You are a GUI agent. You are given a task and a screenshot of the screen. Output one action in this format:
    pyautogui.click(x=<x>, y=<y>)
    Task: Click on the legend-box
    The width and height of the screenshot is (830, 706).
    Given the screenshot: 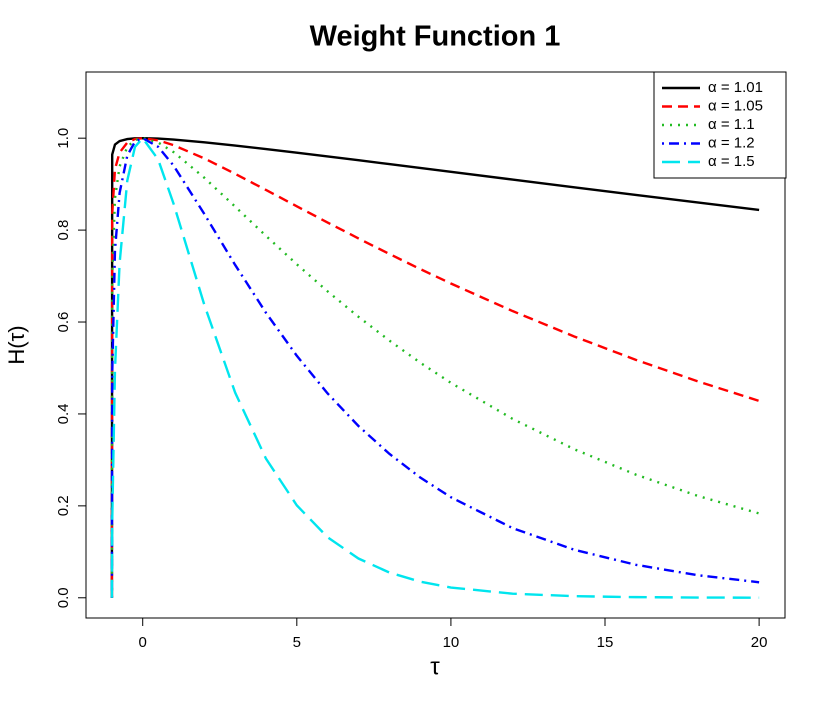 What is the action you would take?
    pyautogui.click(x=720, y=125)
    